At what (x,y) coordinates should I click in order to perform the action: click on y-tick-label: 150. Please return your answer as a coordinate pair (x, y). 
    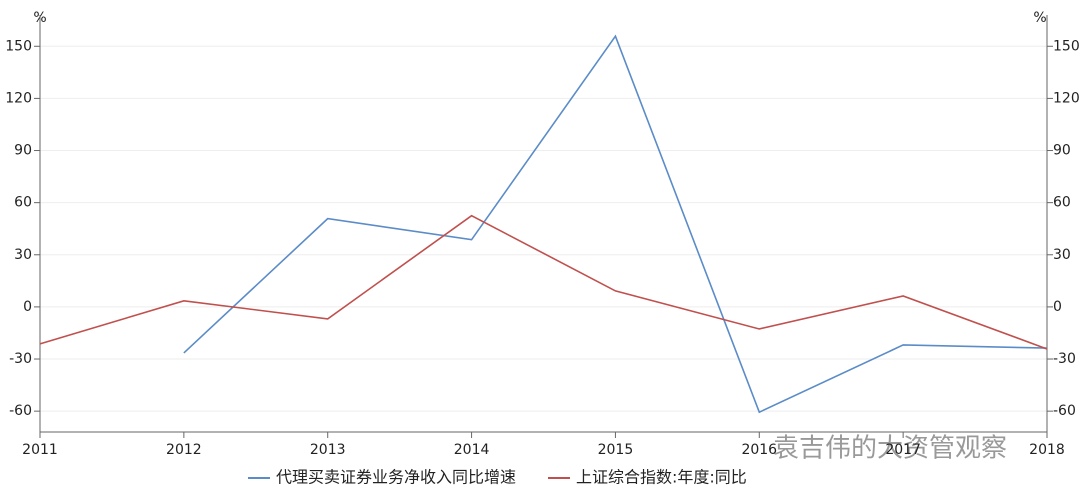
    Looking at the image, I should click on (18, 46).